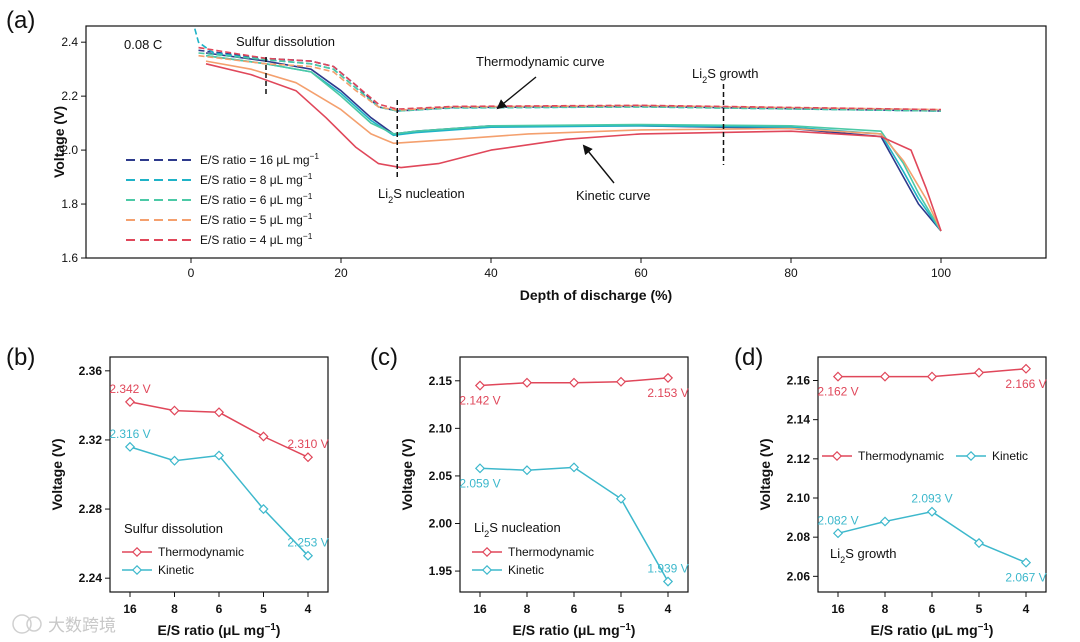 The width and height of the screenshot is (1080, 642). I want to click on x-tick-label-a: 80, so click(791, 273).